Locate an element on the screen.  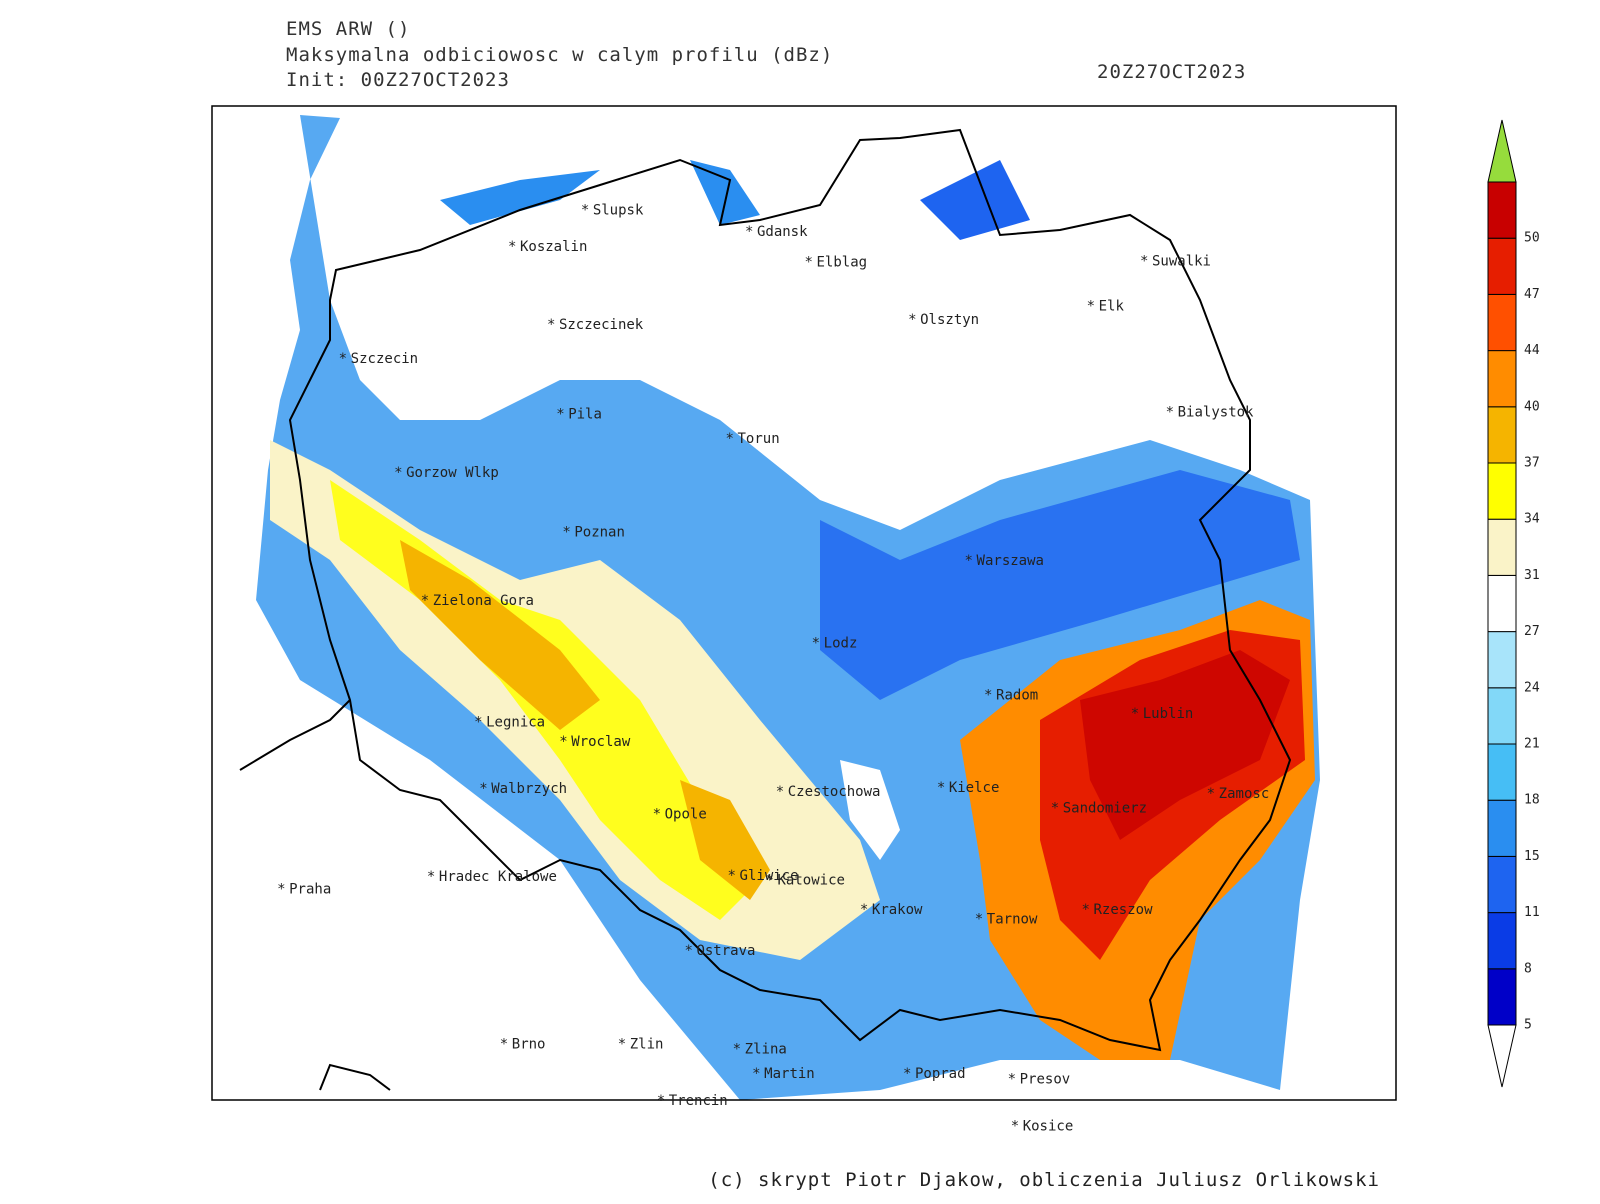
city-name: Tarnow is located at coordinates (1012, 919).